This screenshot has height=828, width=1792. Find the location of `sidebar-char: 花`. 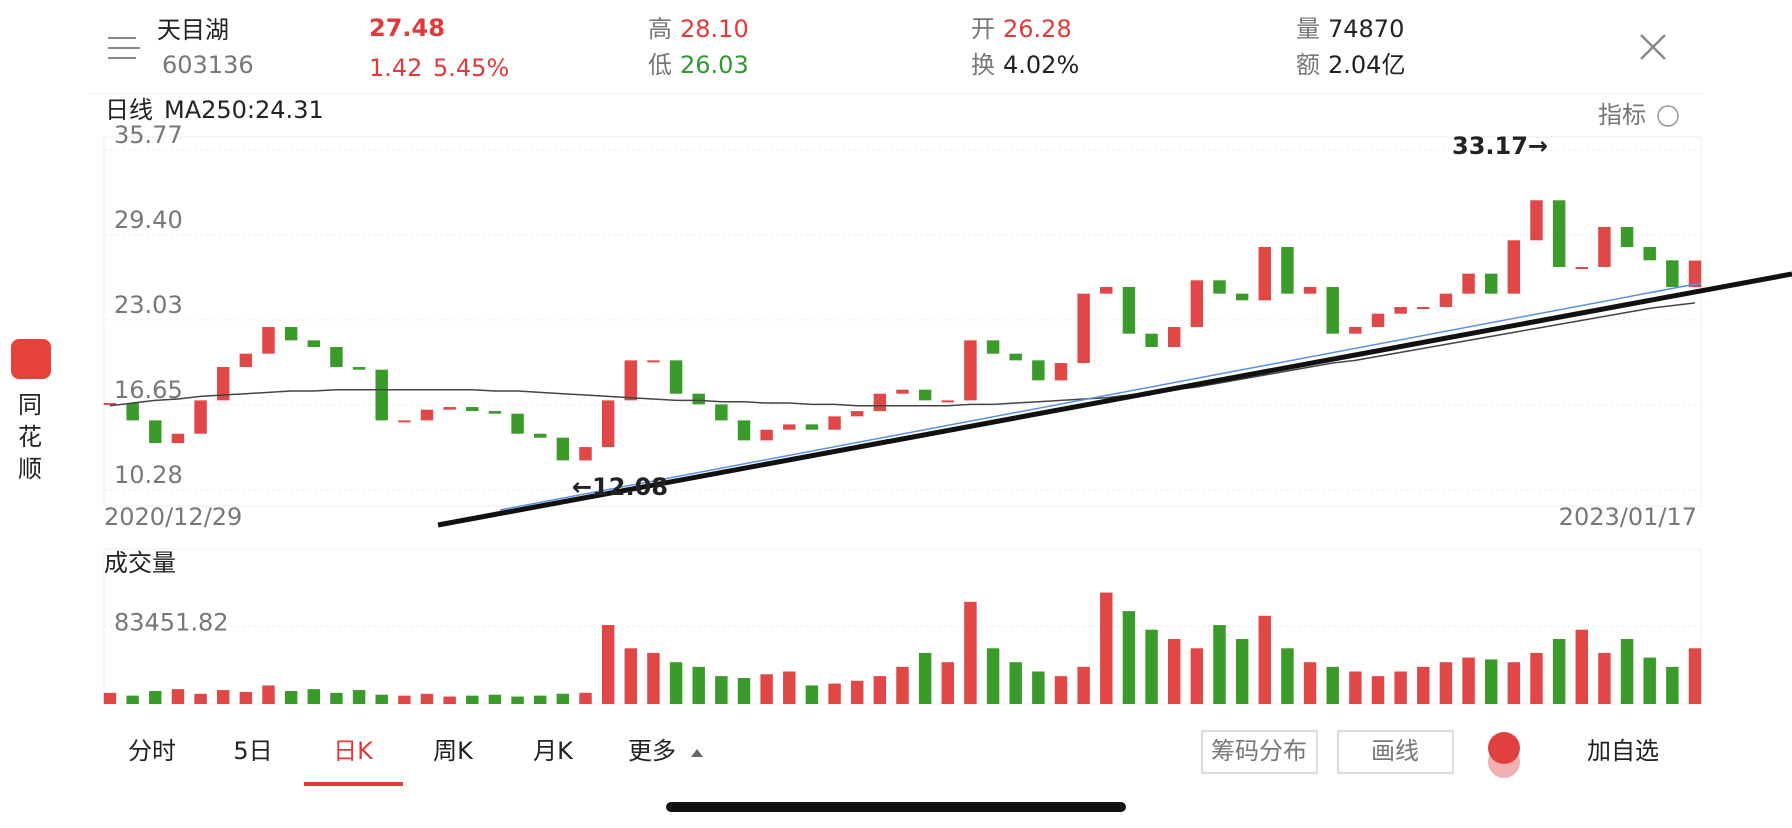

sidebar-char: 花 is located at coordinates (30, 437).